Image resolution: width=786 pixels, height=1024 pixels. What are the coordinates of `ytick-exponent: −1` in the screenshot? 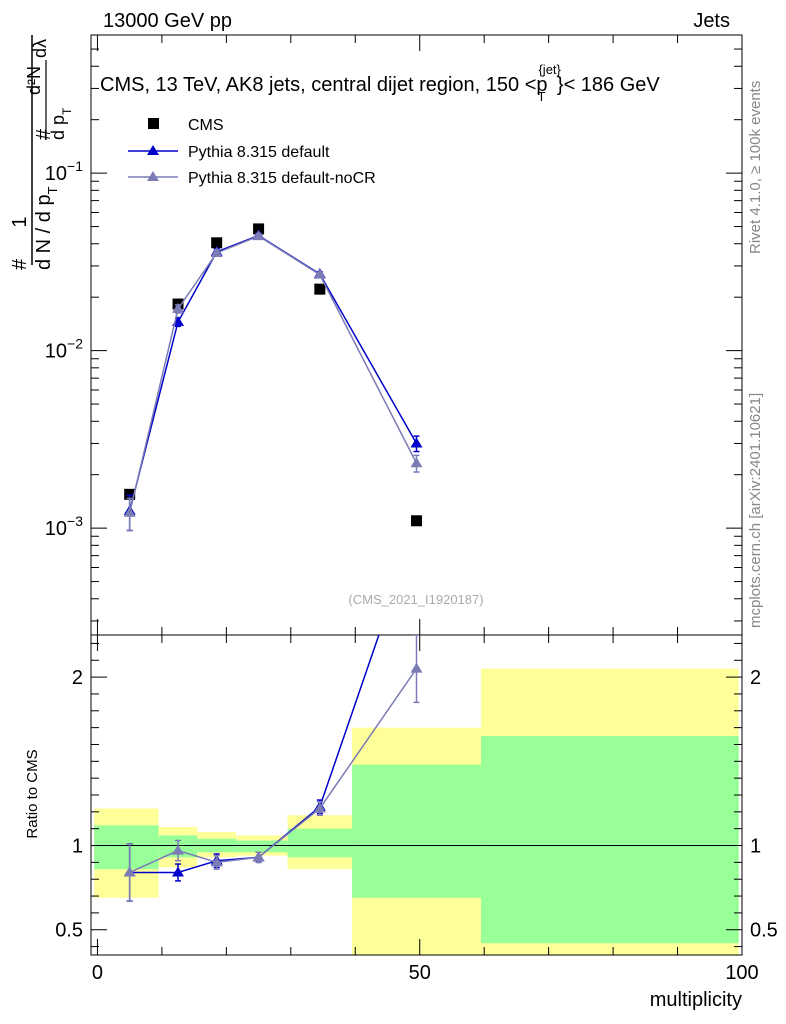 It's located at (75, 166).